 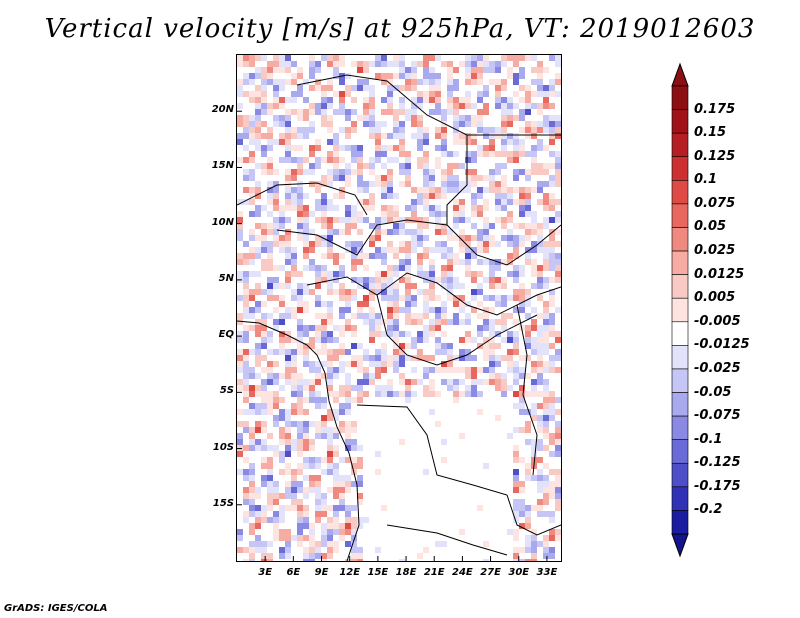 What do you see at coordinates (223, 503) in the screenshot?
I see `latitude-label: 15S` at bounding box center [223, 503].